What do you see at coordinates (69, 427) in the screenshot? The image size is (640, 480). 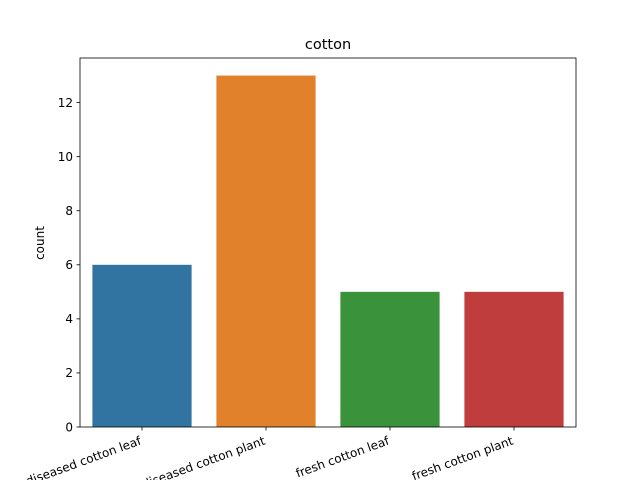 I see `y-tick-label-0: 0` at bounding box center [69, 427].